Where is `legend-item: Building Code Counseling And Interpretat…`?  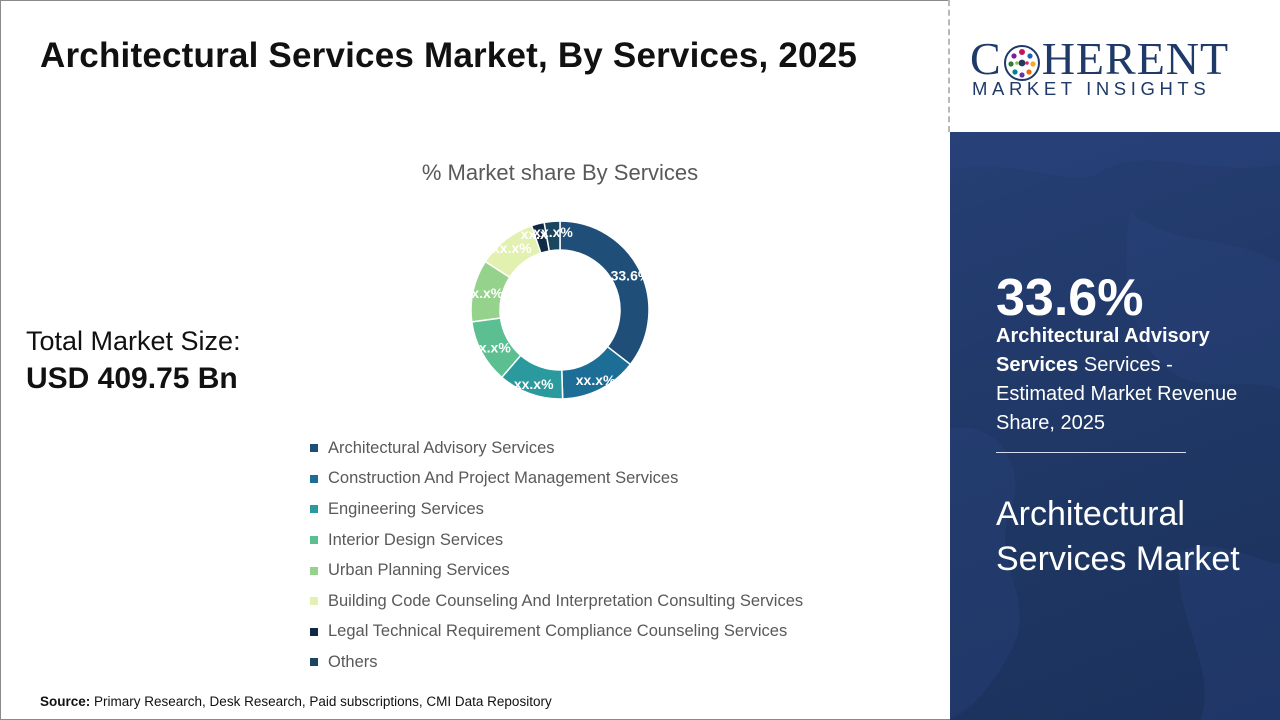
legend-item: Building Code Counseling And Interpretat… is located at coordinates (556, 601).